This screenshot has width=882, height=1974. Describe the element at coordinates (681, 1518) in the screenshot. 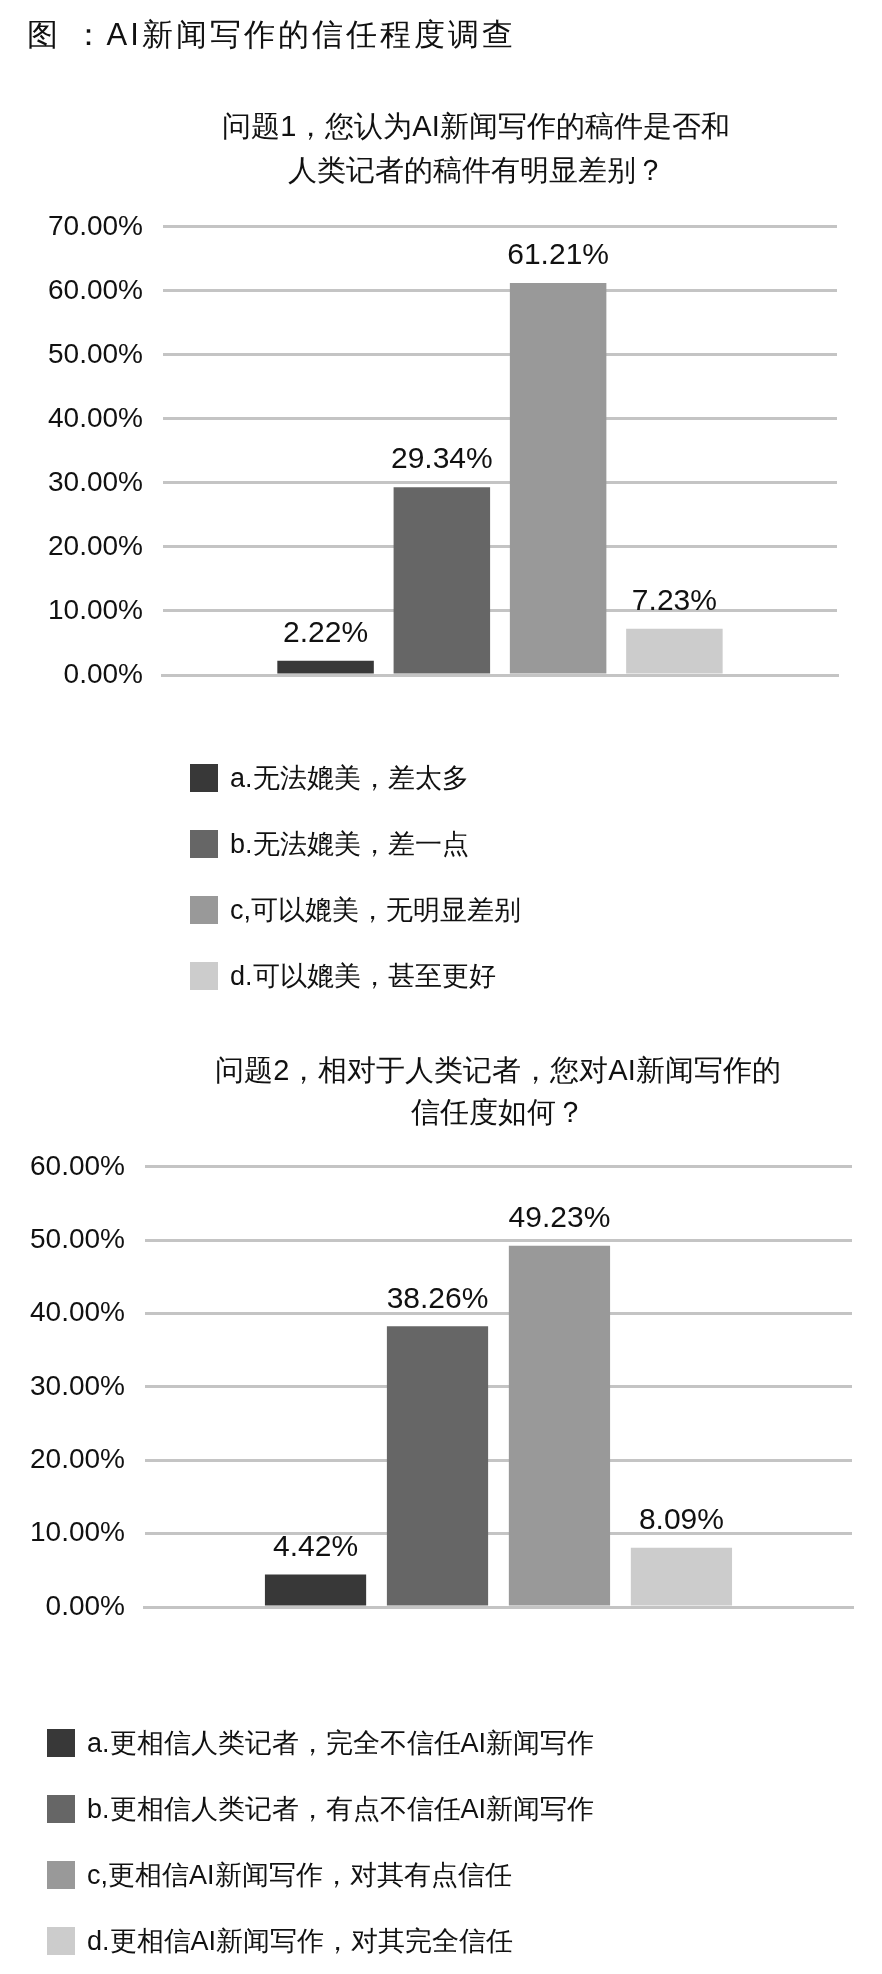

I see `data-label: 8.09%` at that location.